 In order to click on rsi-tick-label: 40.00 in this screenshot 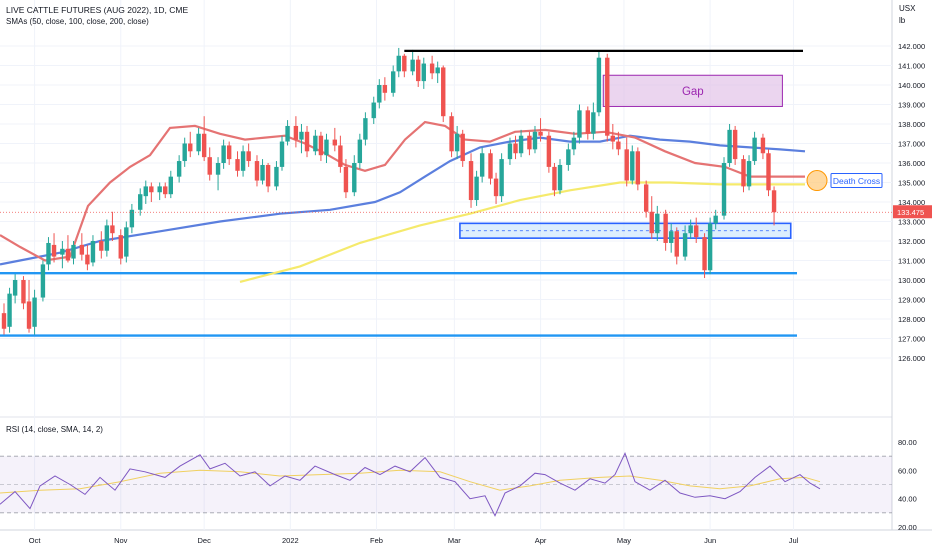, I will do `click(907, 499)`.